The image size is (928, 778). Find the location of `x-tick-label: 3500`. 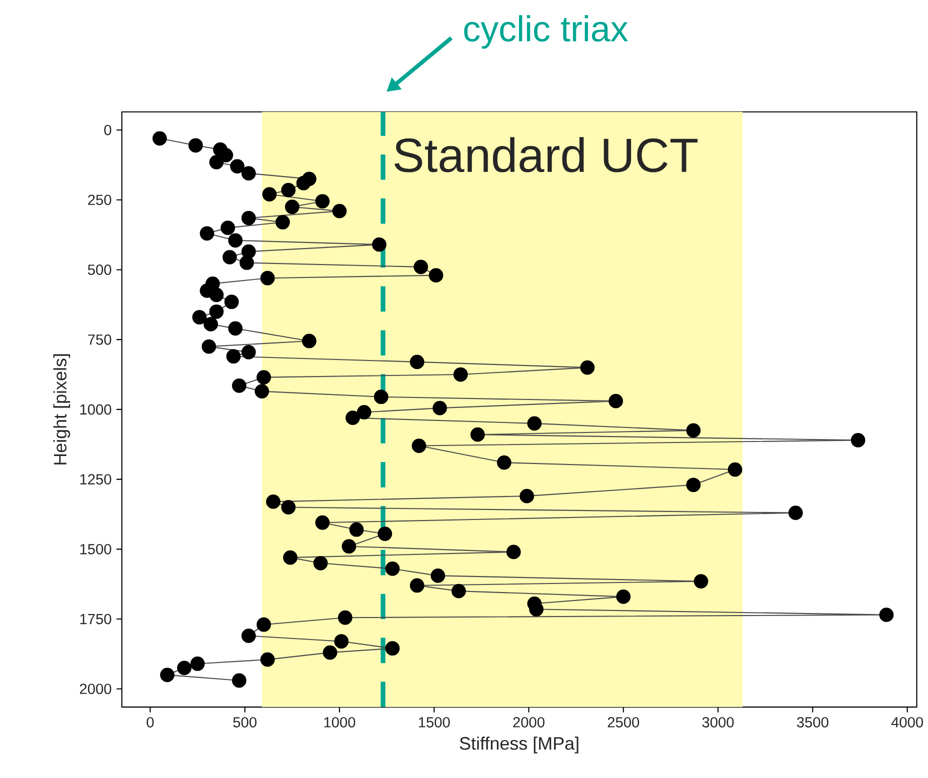

x-tick-label: 3500 is located at coordinates (812, 722).